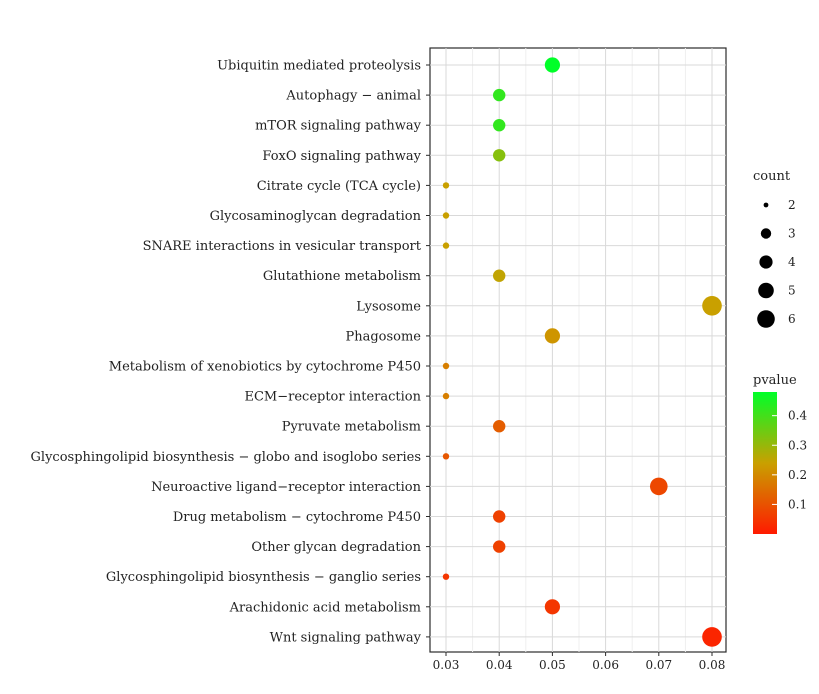  Describe the element at coordinates (342, 276) in the screenshot. I see `y-tick-label: Glutathione metabolism` at that location.